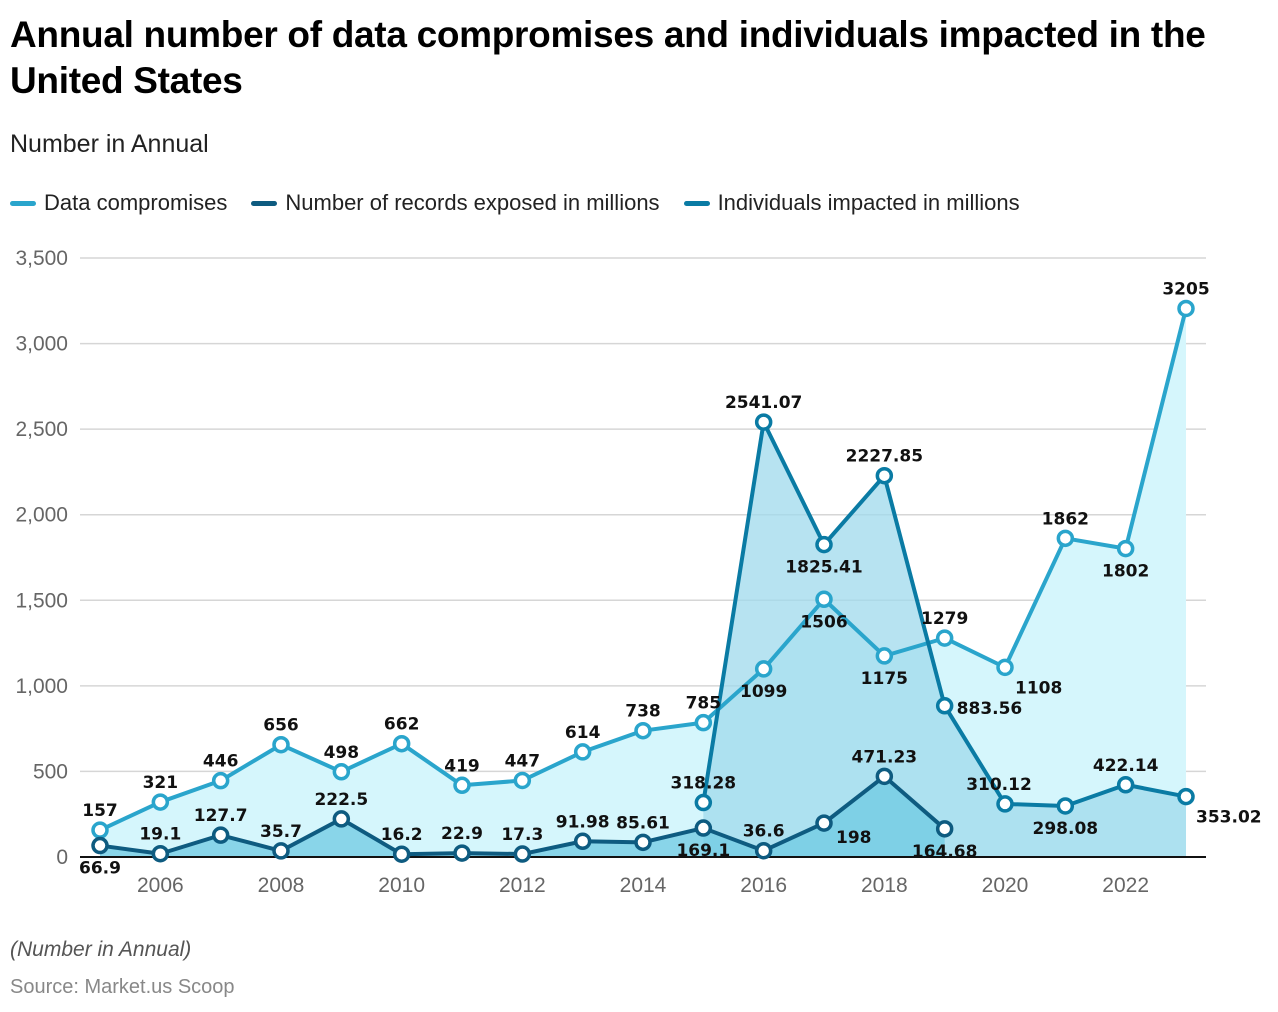 This screenshot has width=1278, height=1012. Describe the element at coordinates (1038, 688) in the screenshot. I see `data-label: 1108` at that location.